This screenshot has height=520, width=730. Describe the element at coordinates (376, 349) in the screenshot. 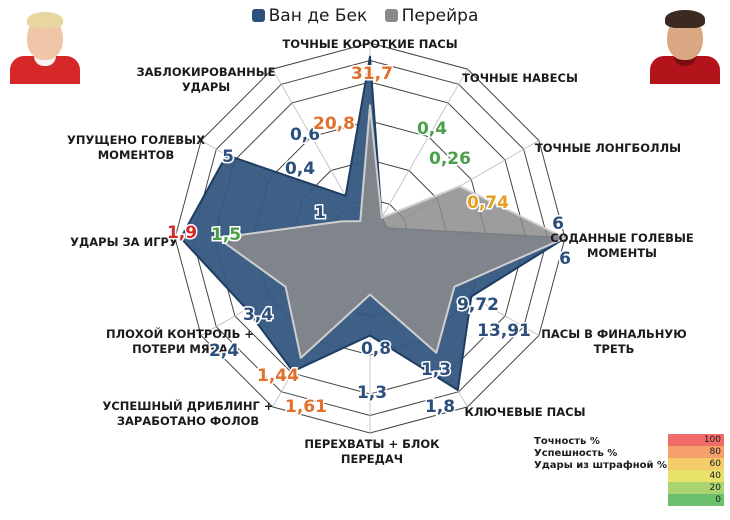

I see `value-label-s2: 0,8` at that location.